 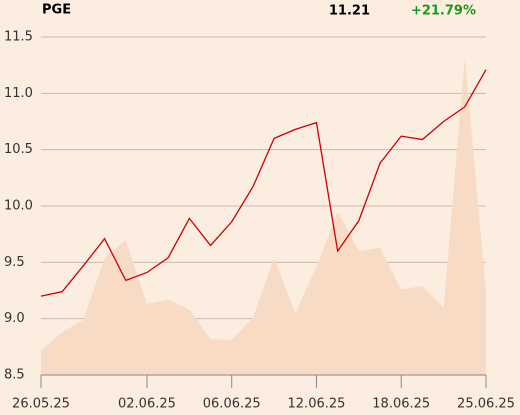 What do you see at coordinates (443, 11) in the screenshot?
I see `change: +21.79%` at bounding box center [443, 11].